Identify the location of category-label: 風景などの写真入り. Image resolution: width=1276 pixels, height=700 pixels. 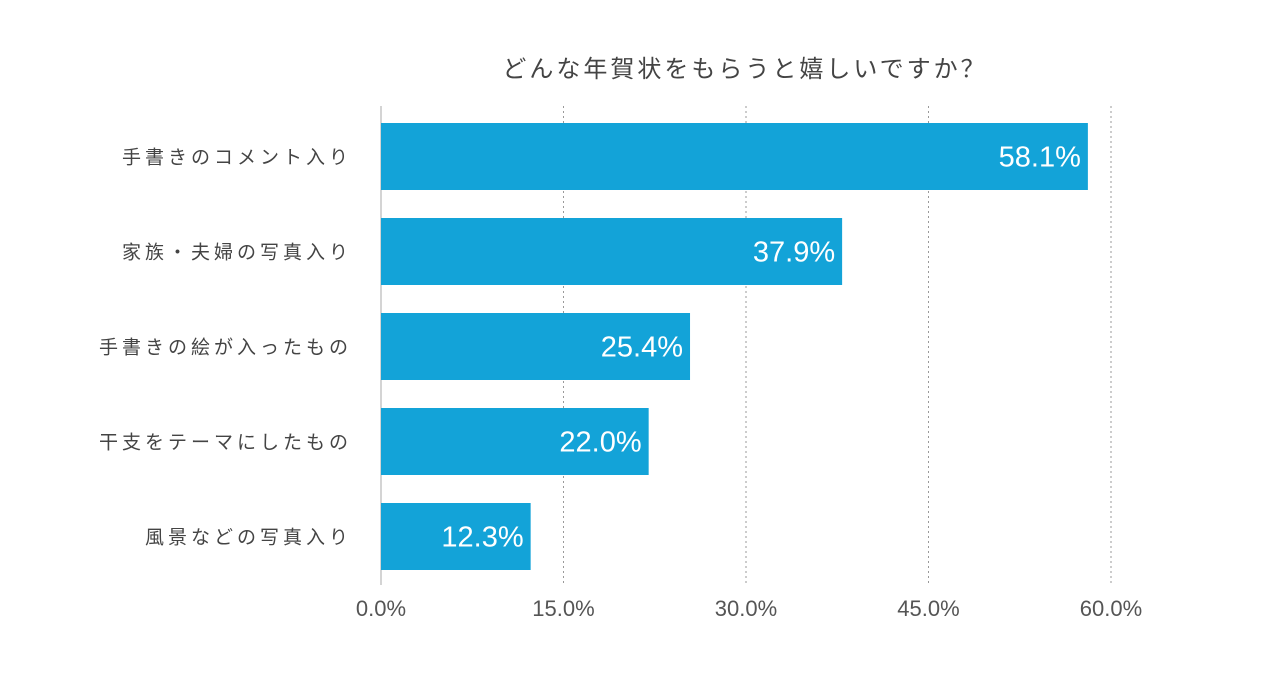
(248, 538).